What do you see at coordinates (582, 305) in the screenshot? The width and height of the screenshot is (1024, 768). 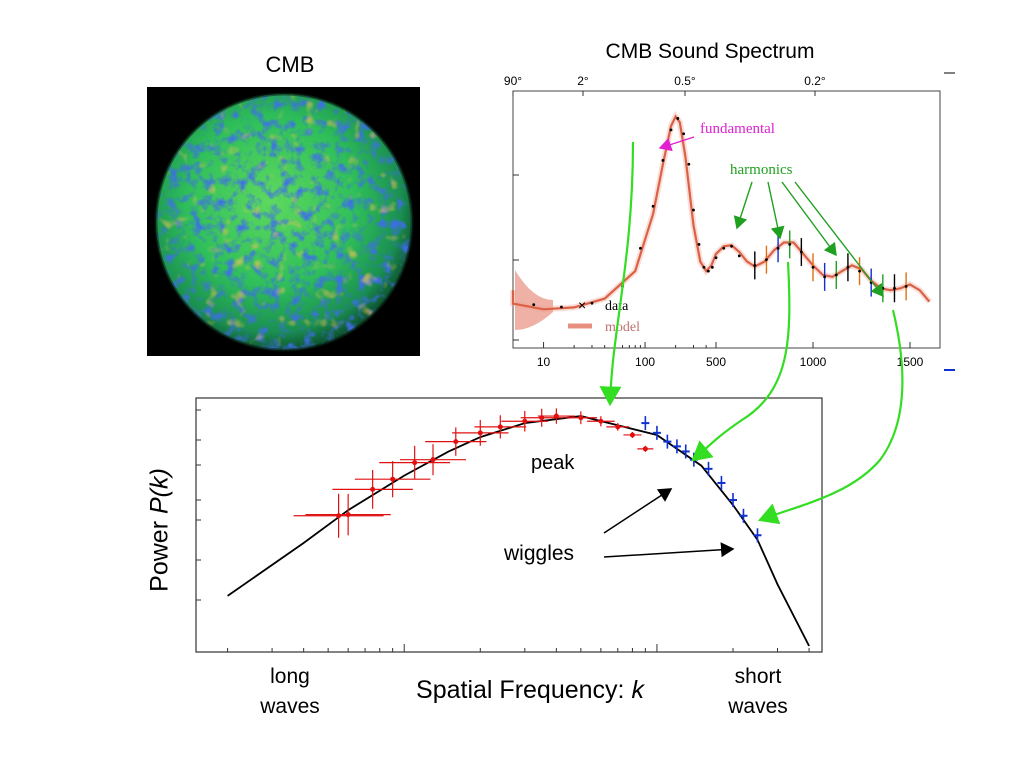 I see `legend-data-marker: ×` at bounding box center [582, 305].